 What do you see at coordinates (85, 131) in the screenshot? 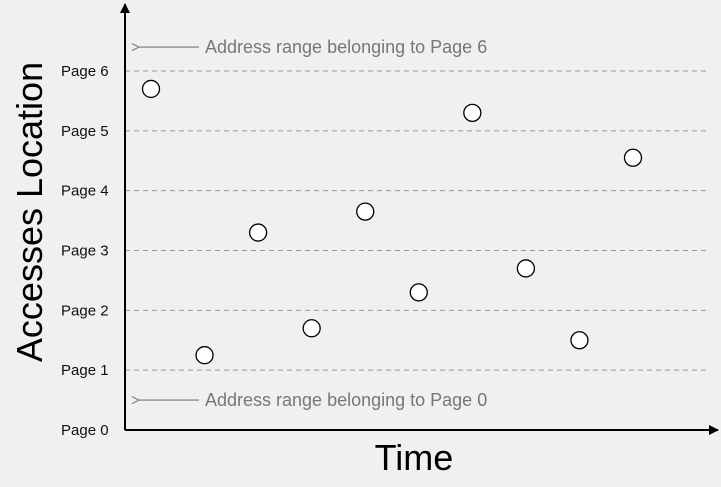
I see `y-tick-label: Page 5` at bounding box center [85, 131].